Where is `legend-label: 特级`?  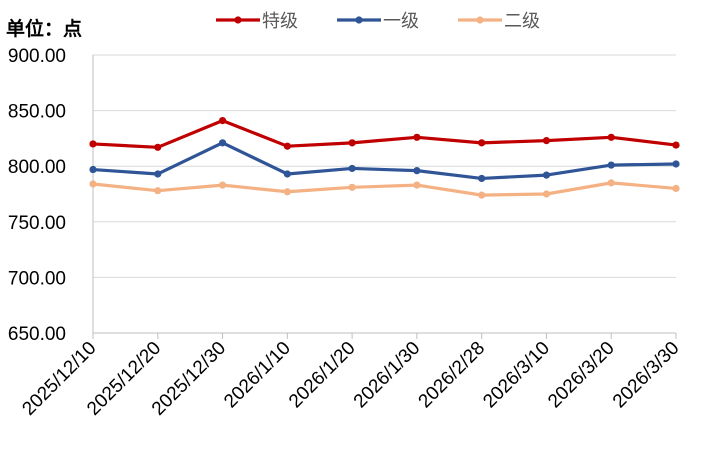 legend-label: 特级 is located at coordinates (280, 21).